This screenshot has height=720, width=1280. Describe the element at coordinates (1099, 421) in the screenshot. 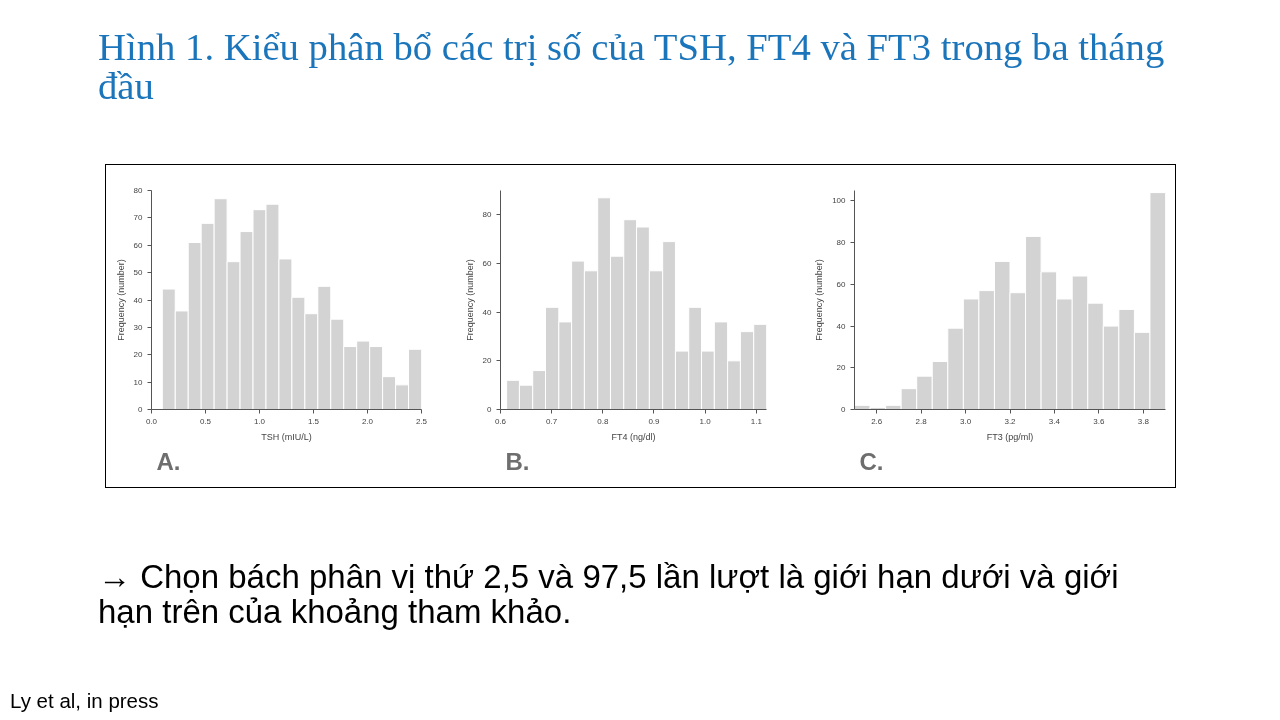

I see `x-tick-label: 3.6` at that location.